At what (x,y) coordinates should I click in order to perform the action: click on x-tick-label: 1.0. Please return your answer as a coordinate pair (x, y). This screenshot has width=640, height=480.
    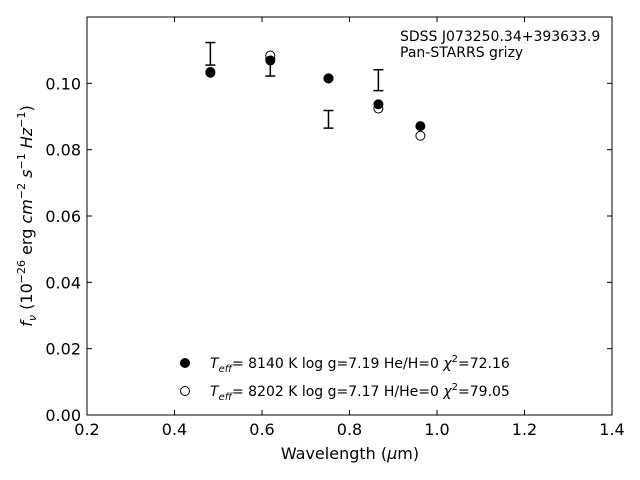
    Looking at the image, I should click on (436, 429).